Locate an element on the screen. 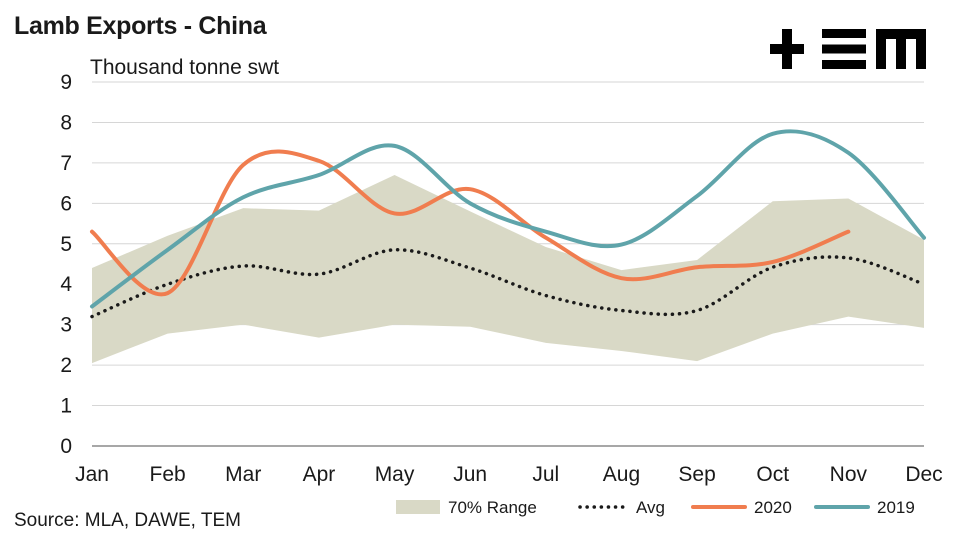 The width and height of the screenshot is (960, 539). y-tick-label: 3 is located at coordinates (66, 325).